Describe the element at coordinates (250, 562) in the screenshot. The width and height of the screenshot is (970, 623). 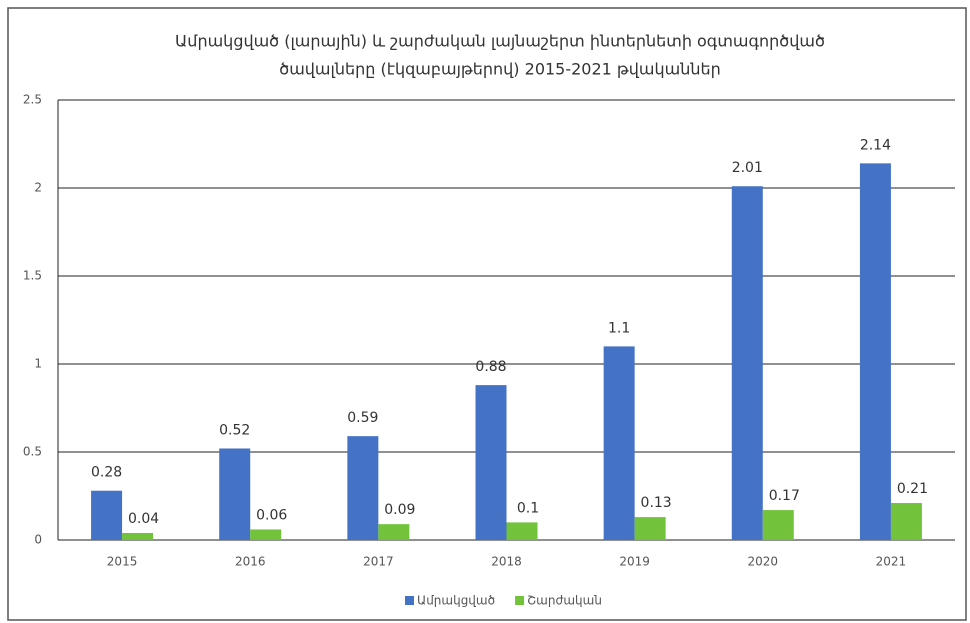
I see `x-tick-label: 2016` at that location.